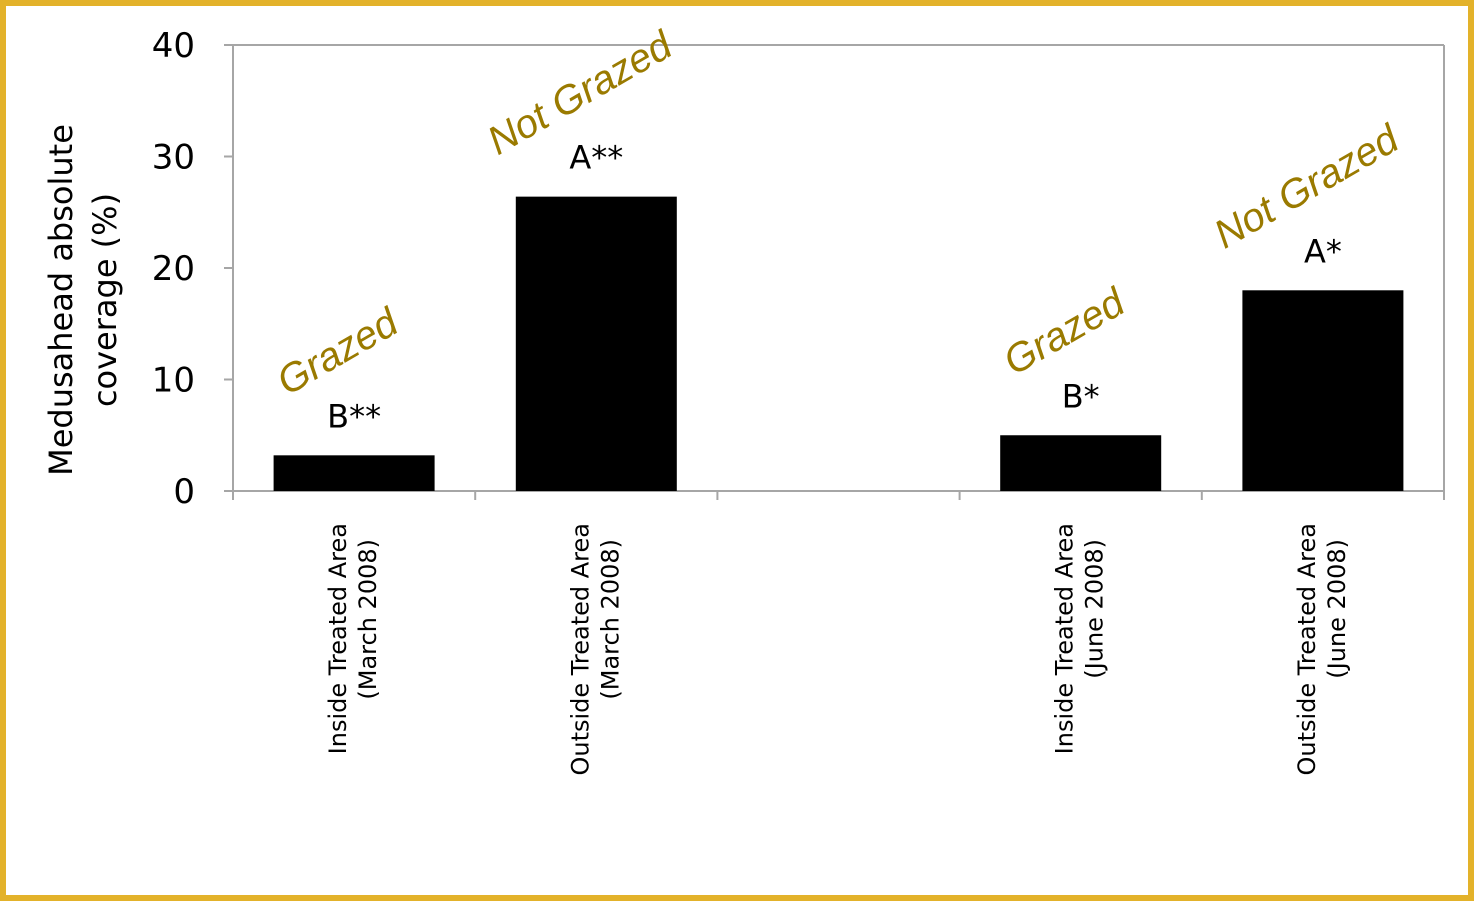 The image size is (1474, 901). Describe the element at coordinates (105, 300) in the screenshot. I see `y-title-line-2: coverage (%)` at that location.